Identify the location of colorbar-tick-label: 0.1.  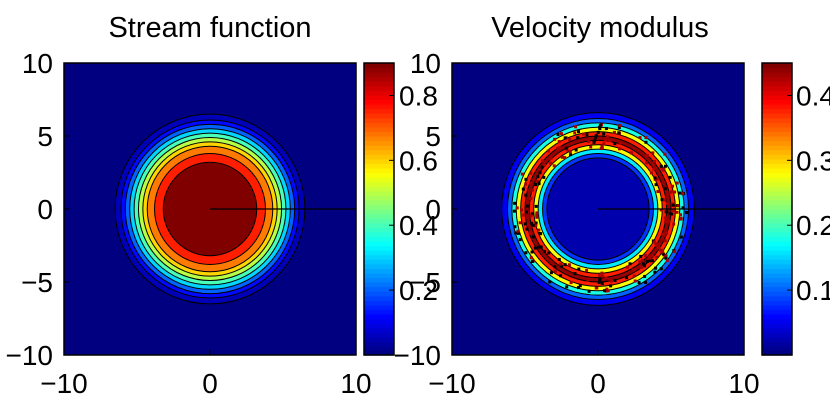
(813, 290).